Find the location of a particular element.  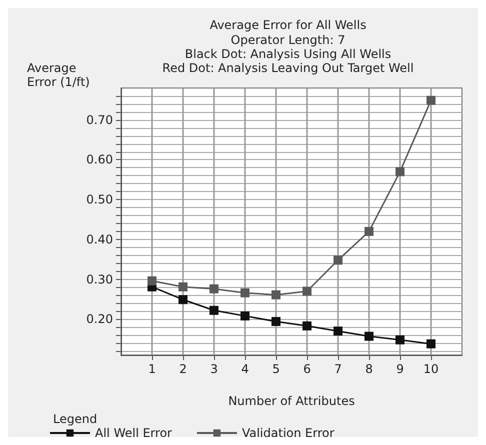

x-tick-label: 9 is located at coordinates (400, 369).